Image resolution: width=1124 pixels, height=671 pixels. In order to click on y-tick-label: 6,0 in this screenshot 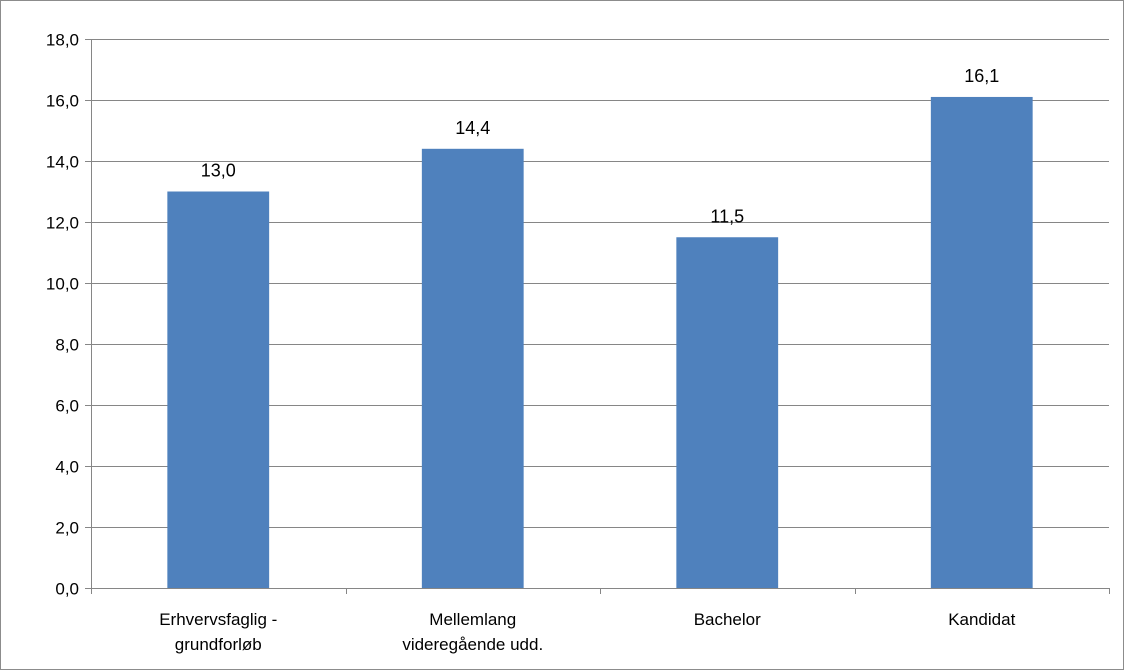, I will do `click(67, 406)`.